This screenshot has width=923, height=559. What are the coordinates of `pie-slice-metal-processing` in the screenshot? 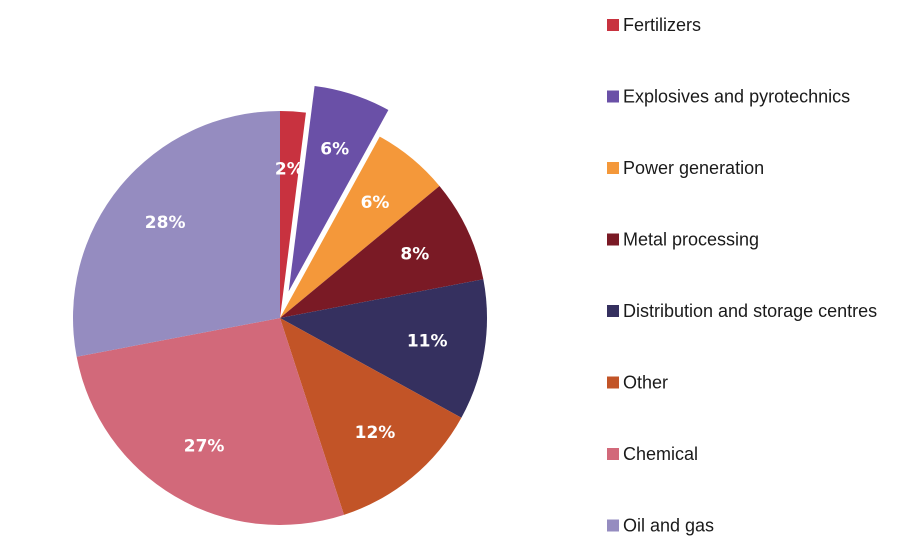 It's located at (382, 252).